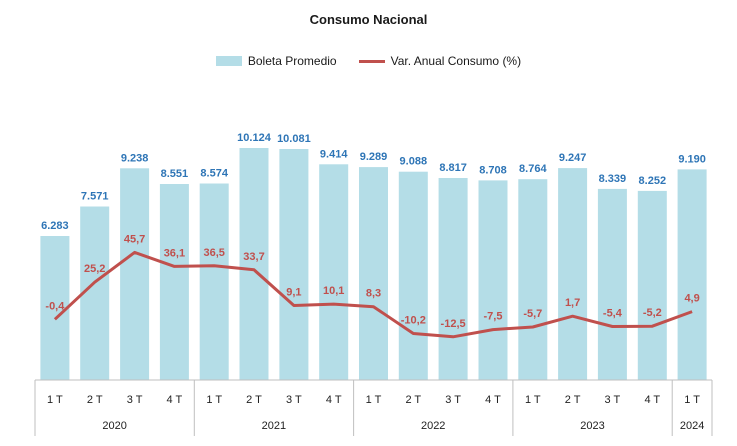 The width and height of the screenshot is (737, 446). I want to click on x-group-label: 2024, so click(692, 426).